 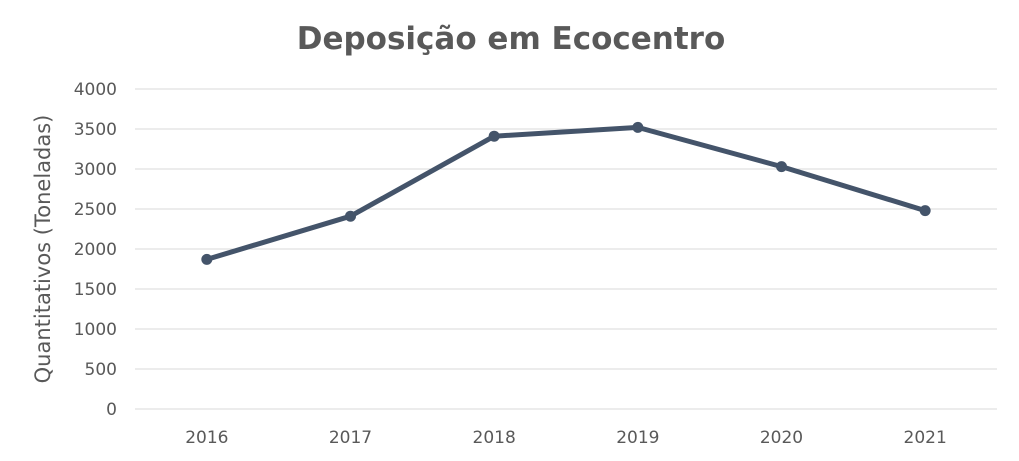 I want to click on x-tick-label: 2017, so click(x=350, y=438).